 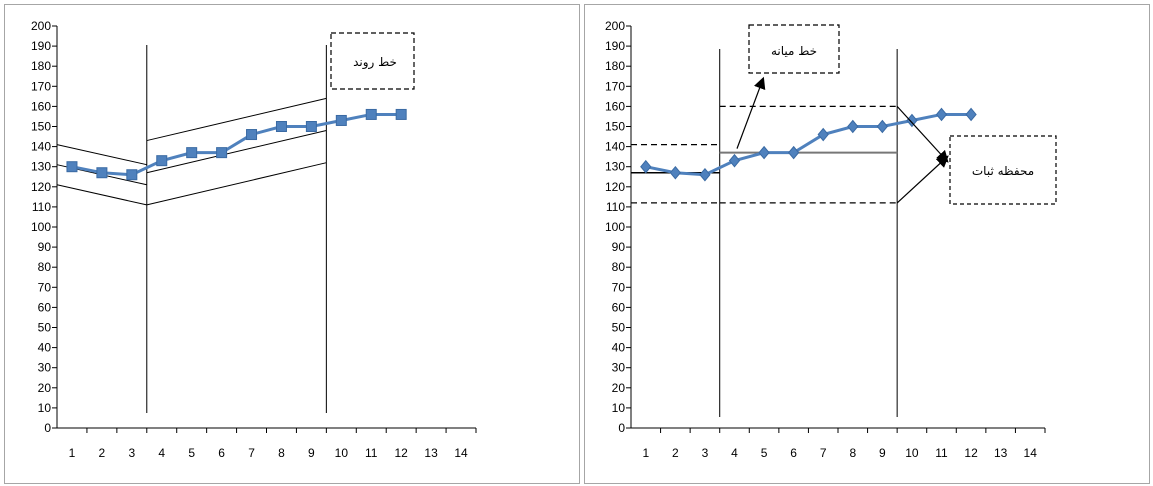 I want to click on trend-line-annotation-box, so click(x=372, y=61).